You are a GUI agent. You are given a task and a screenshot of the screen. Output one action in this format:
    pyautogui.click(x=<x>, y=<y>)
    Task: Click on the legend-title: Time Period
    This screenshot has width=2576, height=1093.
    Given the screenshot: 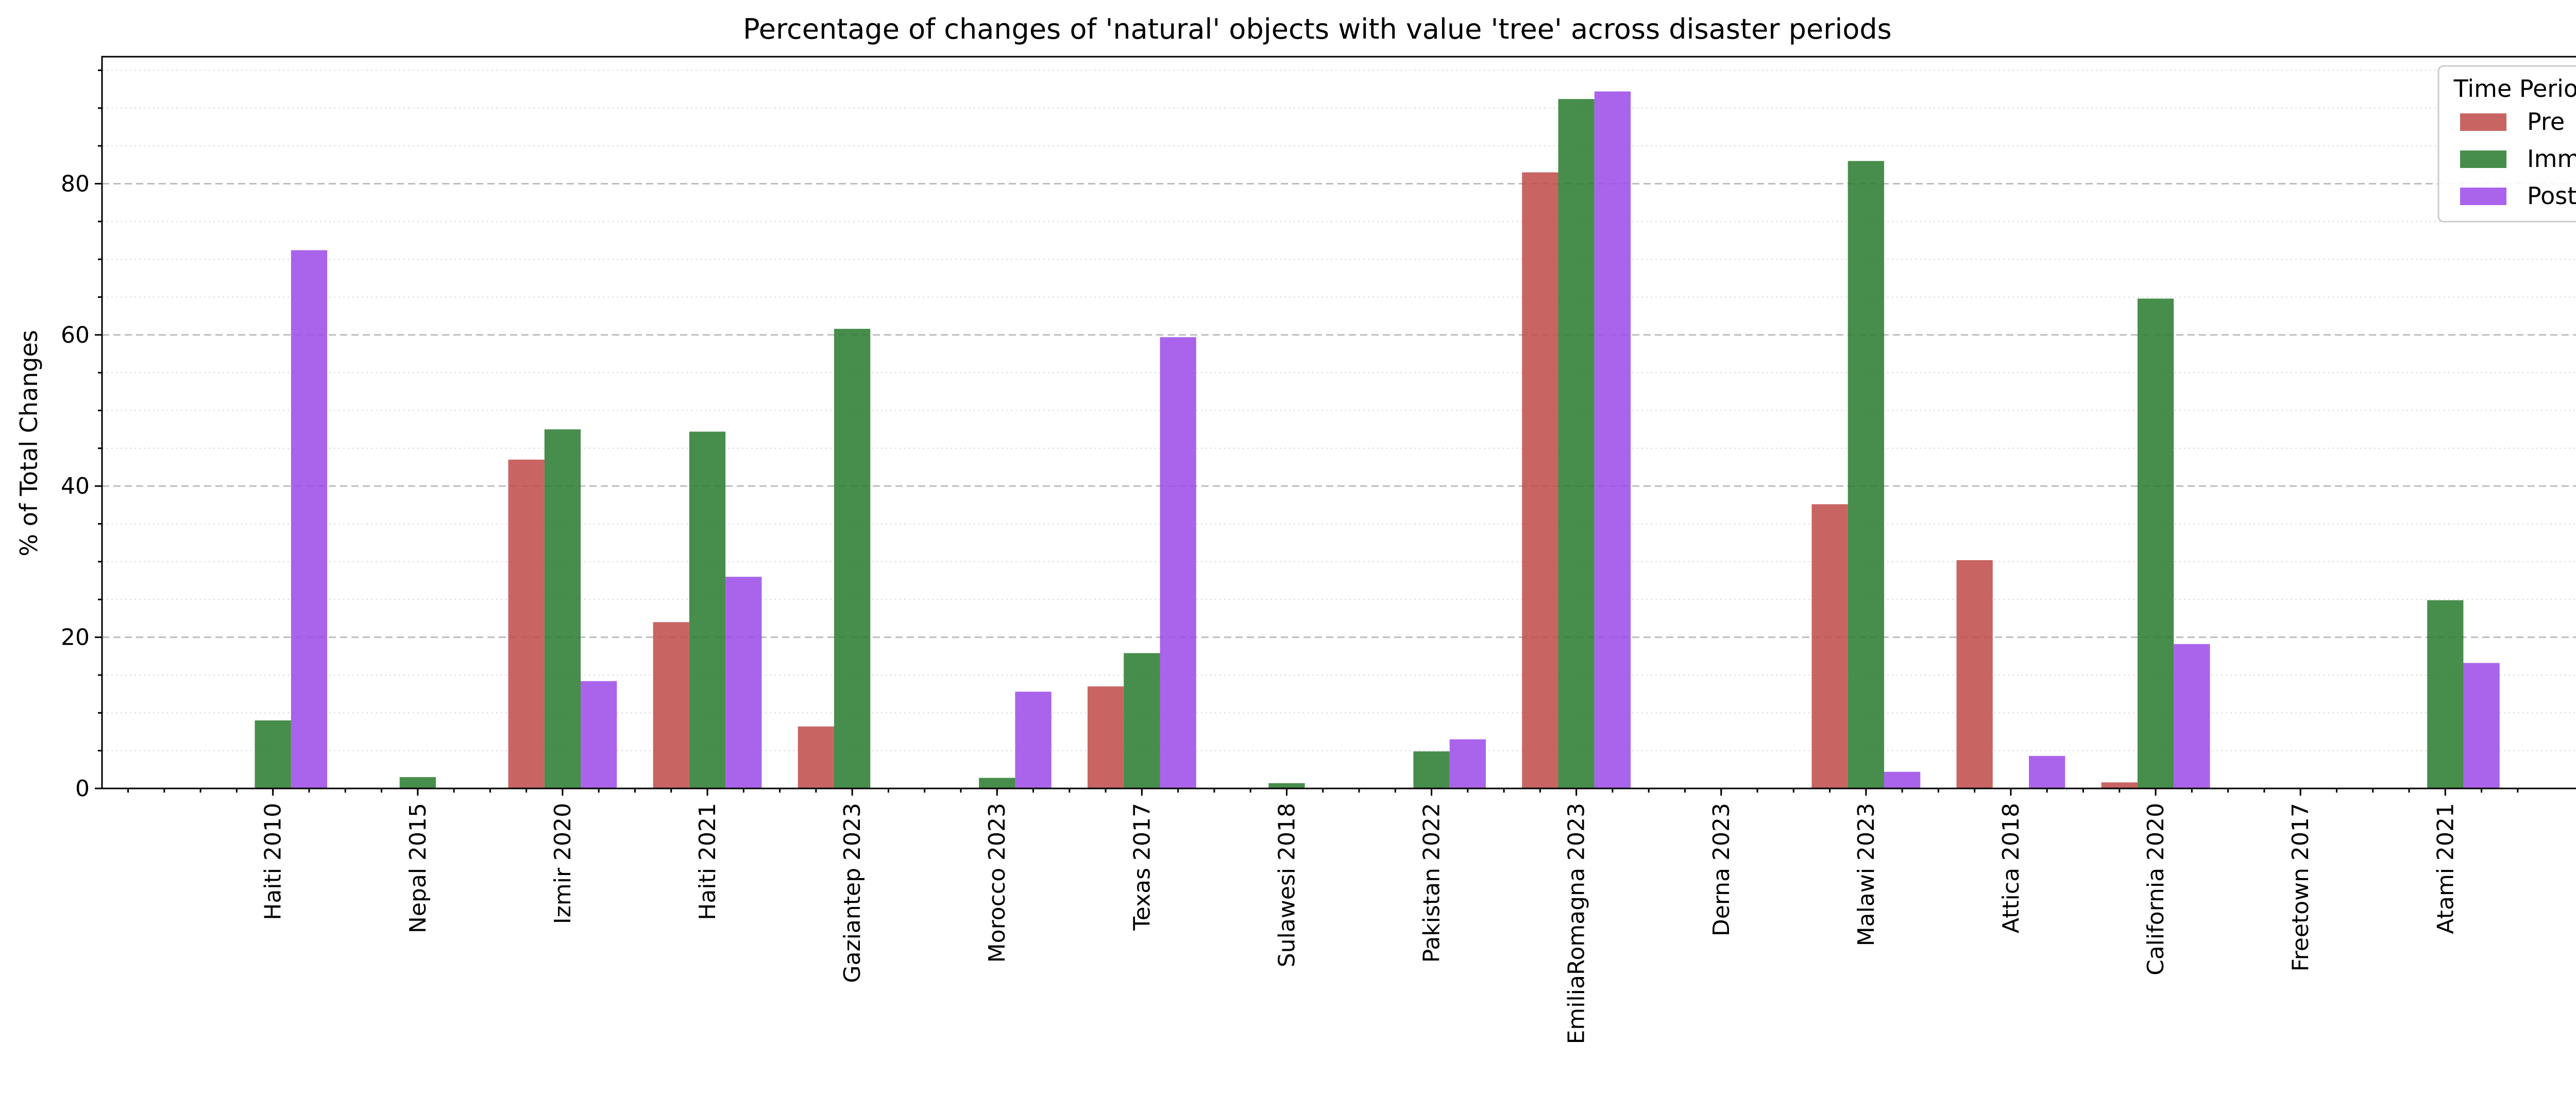 What is the action you would take?
    pyautogui.click(x=2514, y=89)
    